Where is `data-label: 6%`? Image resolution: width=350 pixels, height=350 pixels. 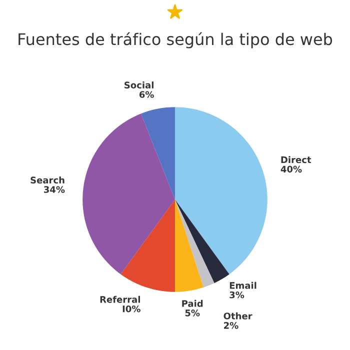
data-label: 6% is located at coordinates (146, 94).